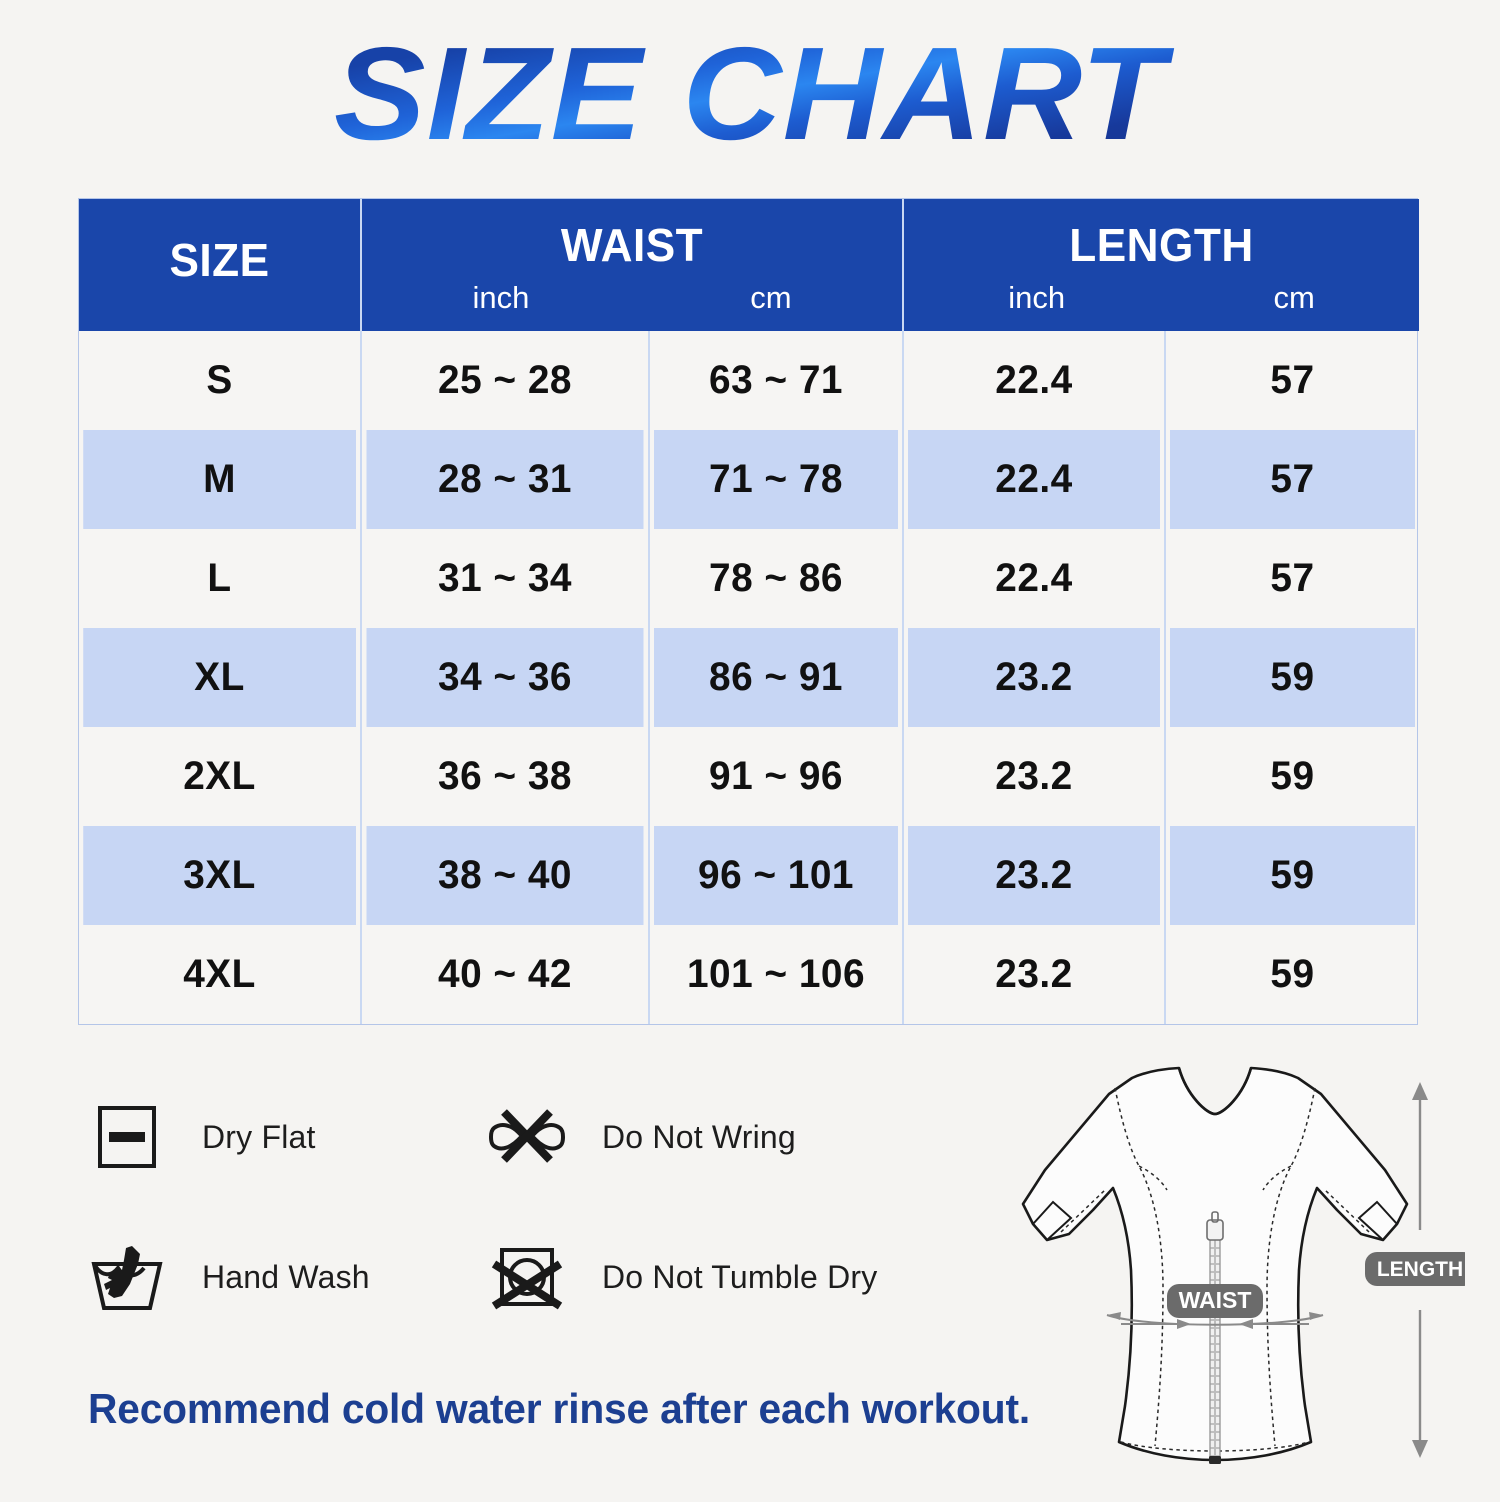 The width and height of the screenshot is (1500, 1502). What do you see at coordinates (220, 578) in the screenshot?
I see `cell-size: L` at bounding box center [220, 578].